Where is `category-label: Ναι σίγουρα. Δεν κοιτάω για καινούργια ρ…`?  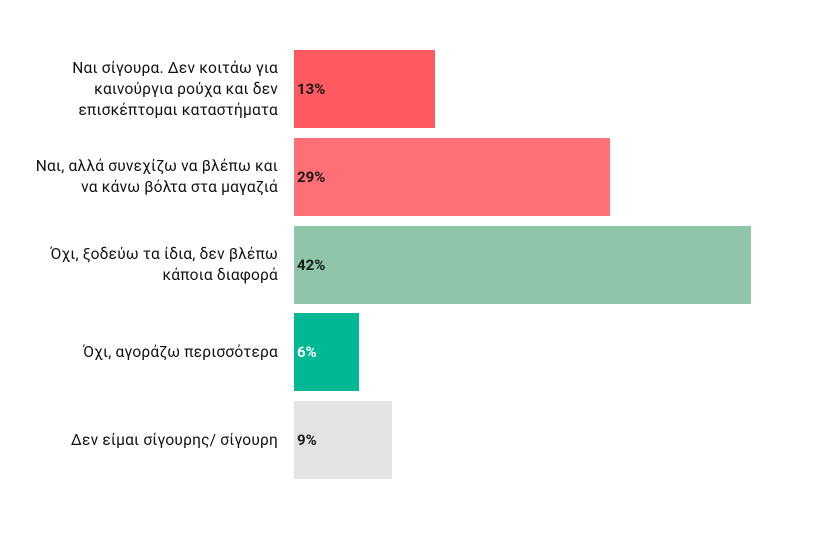
category-label: Ναι σίγουρα. Δεν κοιτάω για καινούργια ρ… is located at coordinates (139, 89).